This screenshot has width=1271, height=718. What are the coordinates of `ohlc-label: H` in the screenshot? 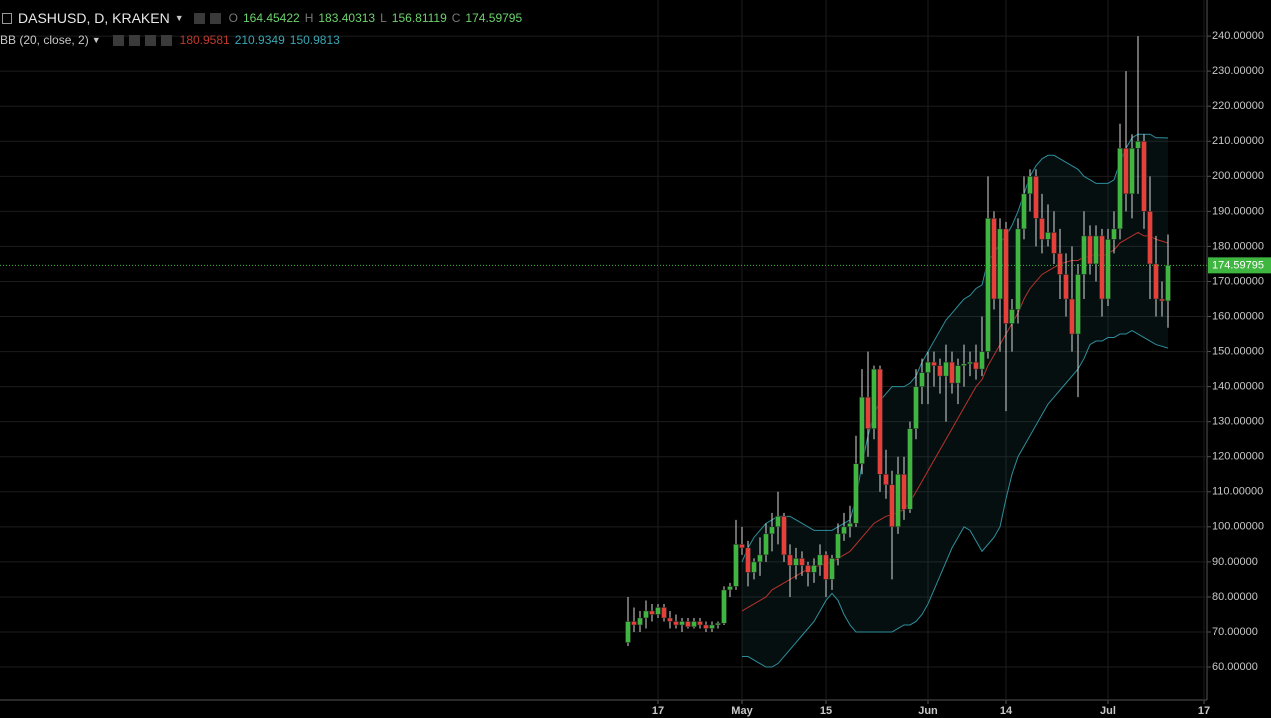 It's located at (309, 18).